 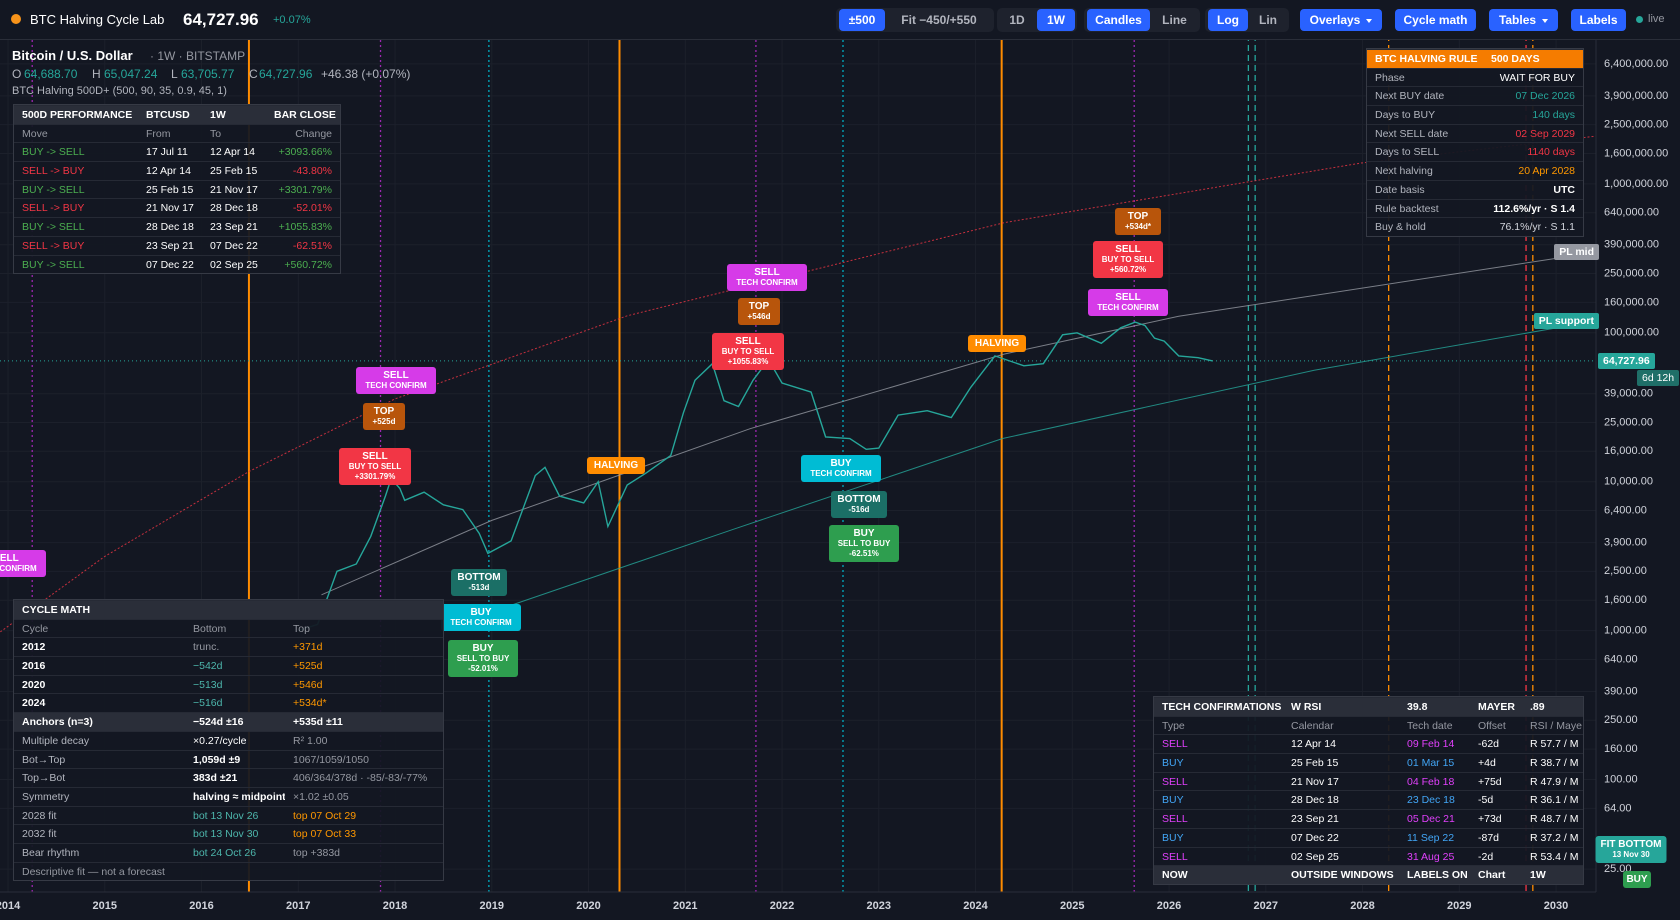 I want to click on table-row: 2032 fit bot 13 Nov 30 top 07 Oct 33, so click(x=228, y=833).